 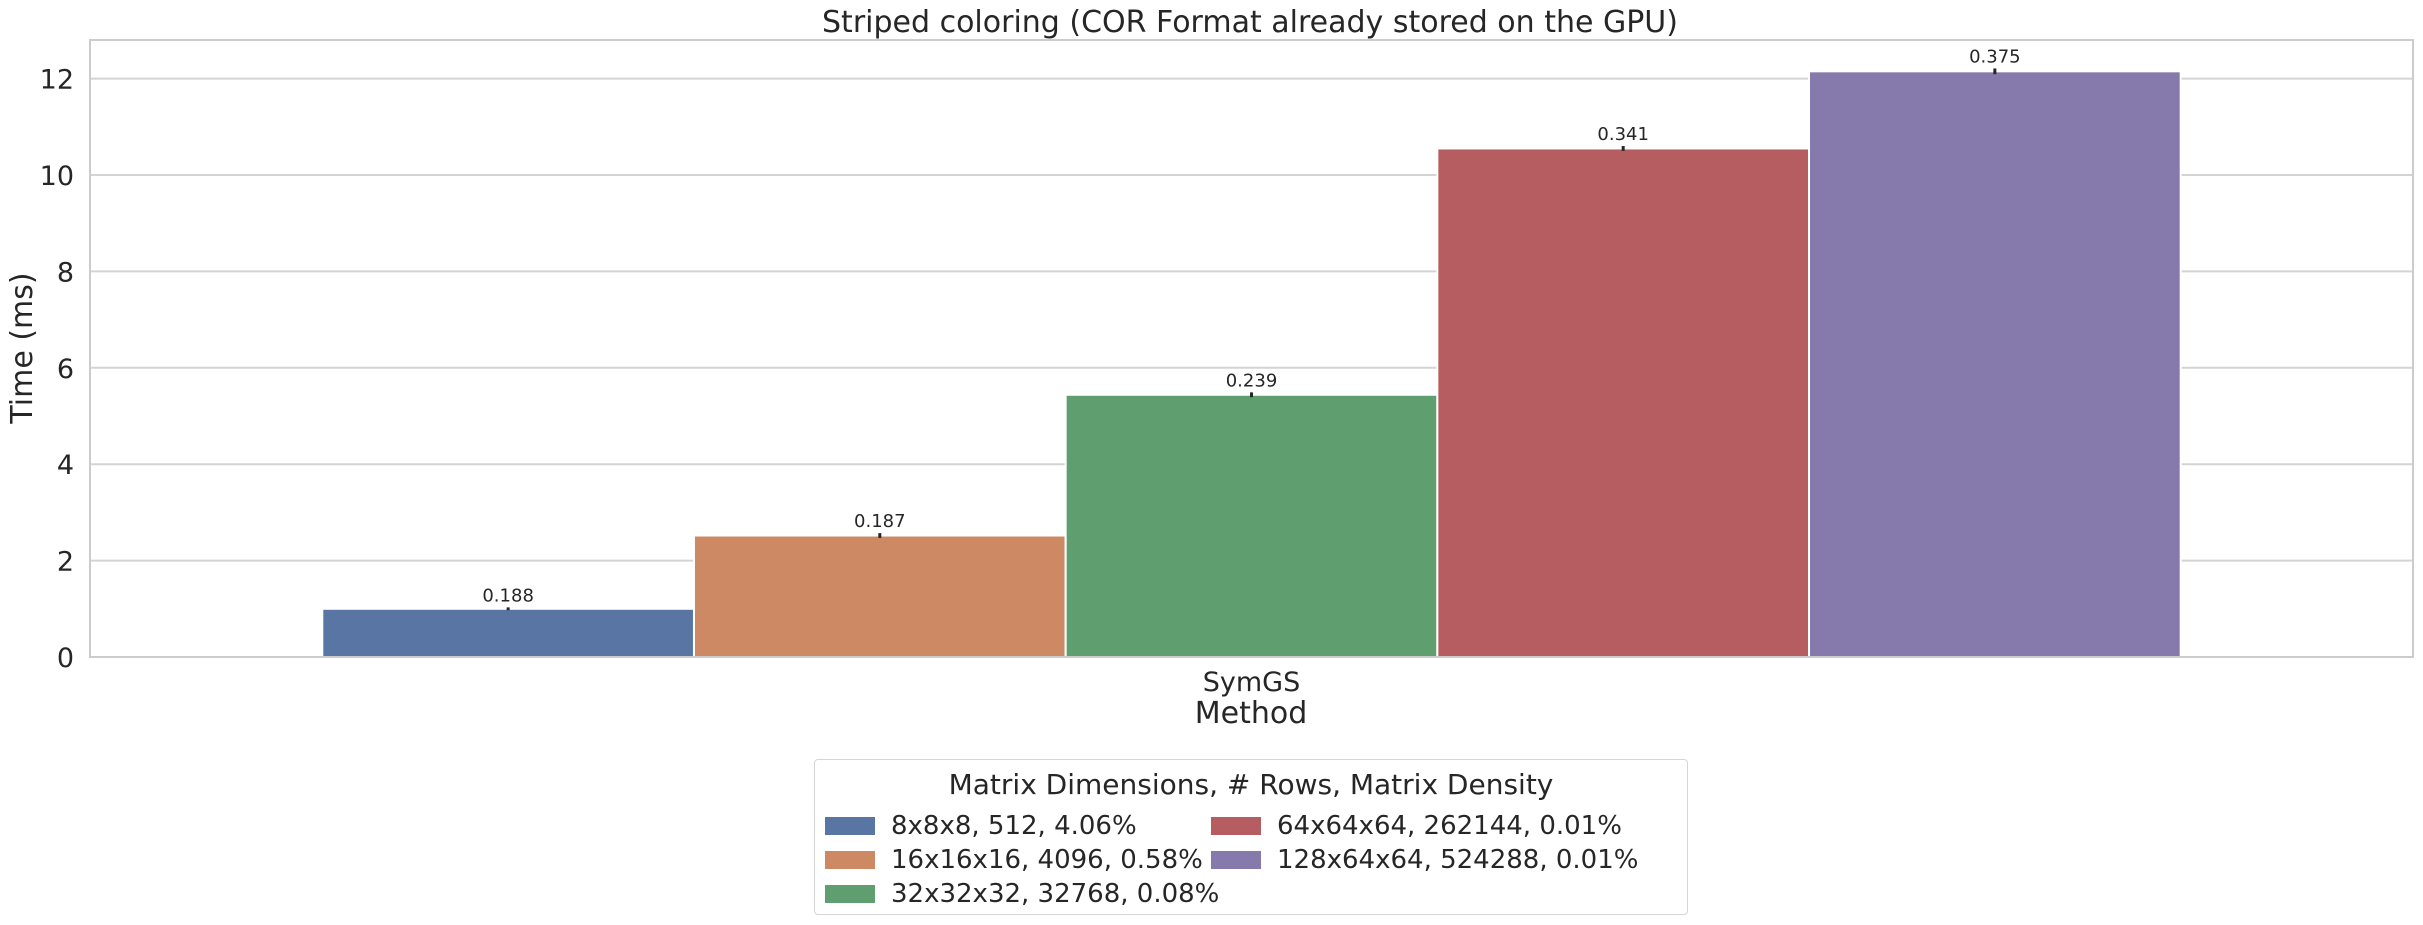 I want to click on legend-item: 16x16x16, 4096, 0.58%, so click(x=1014, y=860).